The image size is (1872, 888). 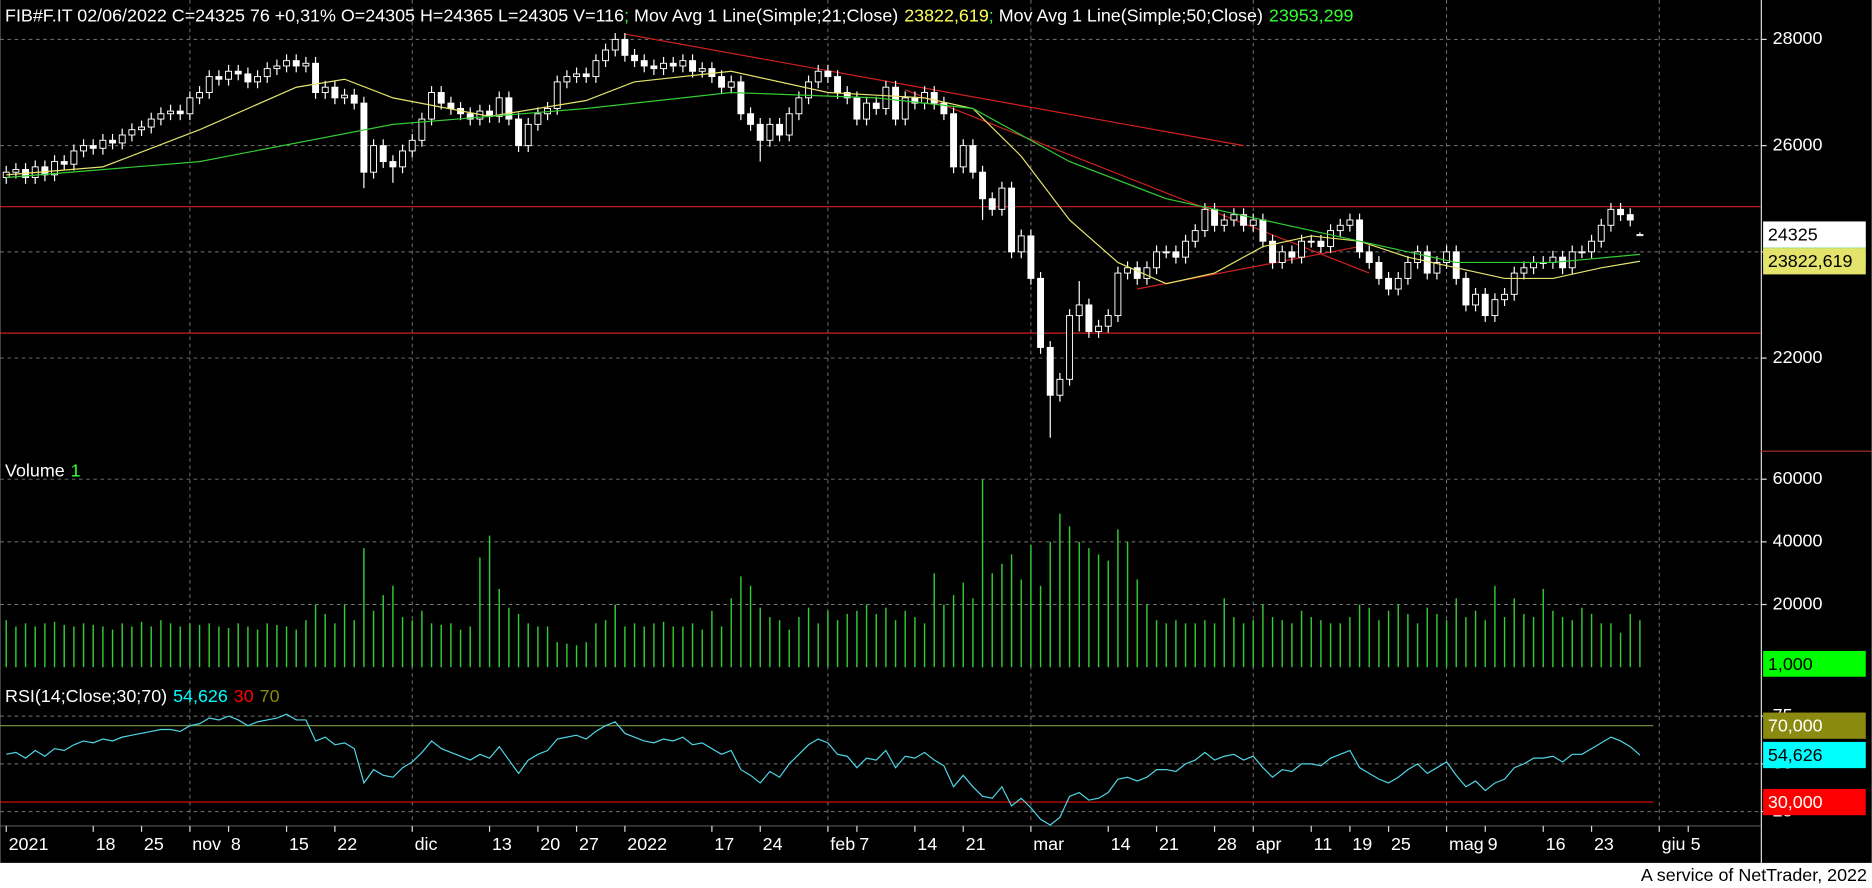 I want to click on y-tick-label: 40000, so click(x=1798, y=541).